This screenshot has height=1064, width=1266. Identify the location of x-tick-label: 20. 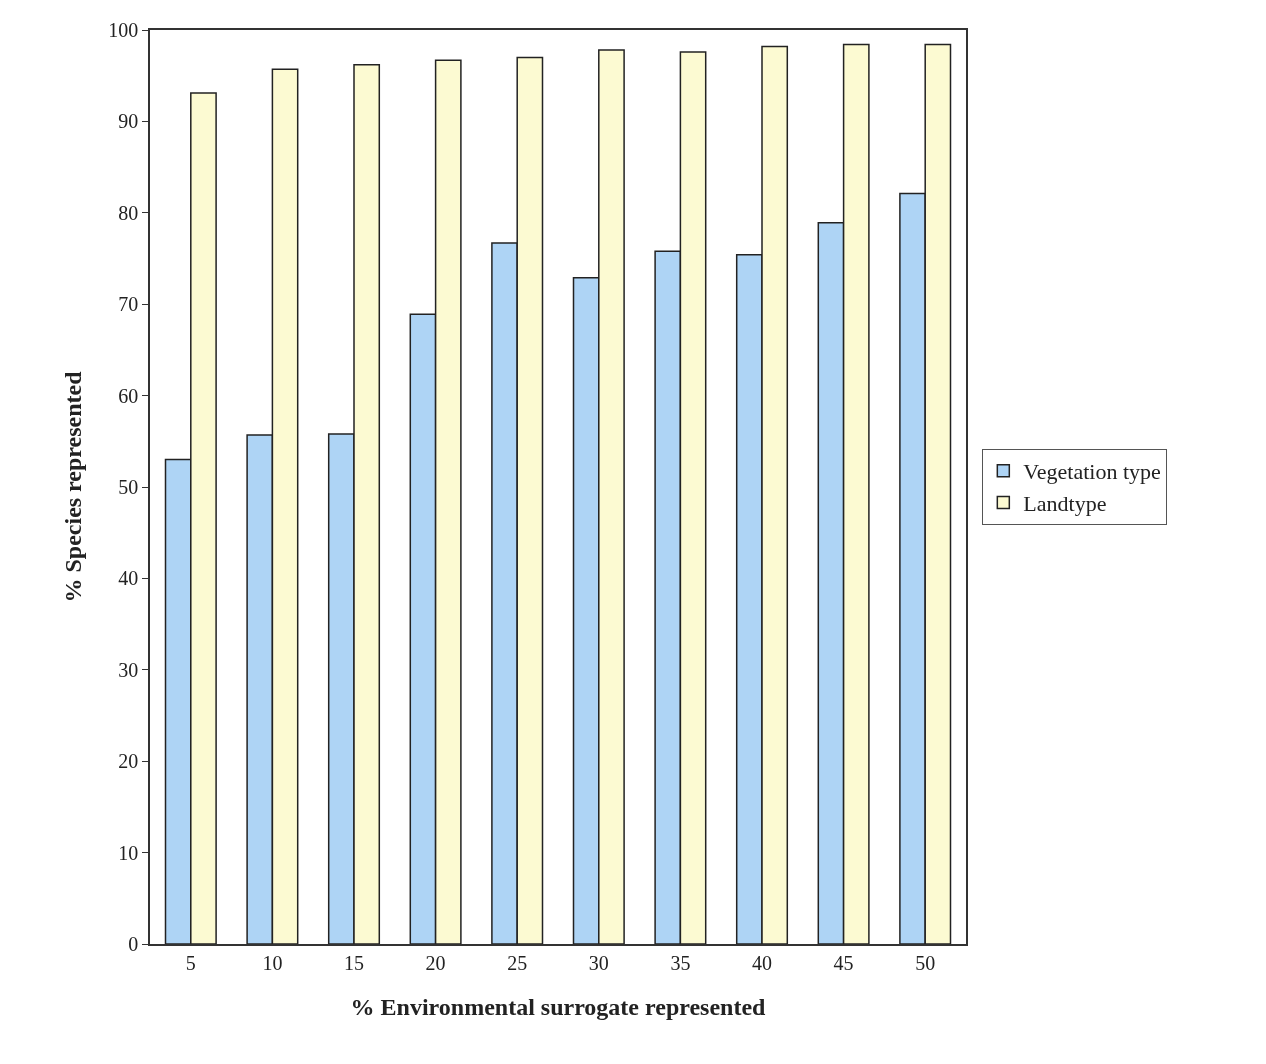
(435, 962).